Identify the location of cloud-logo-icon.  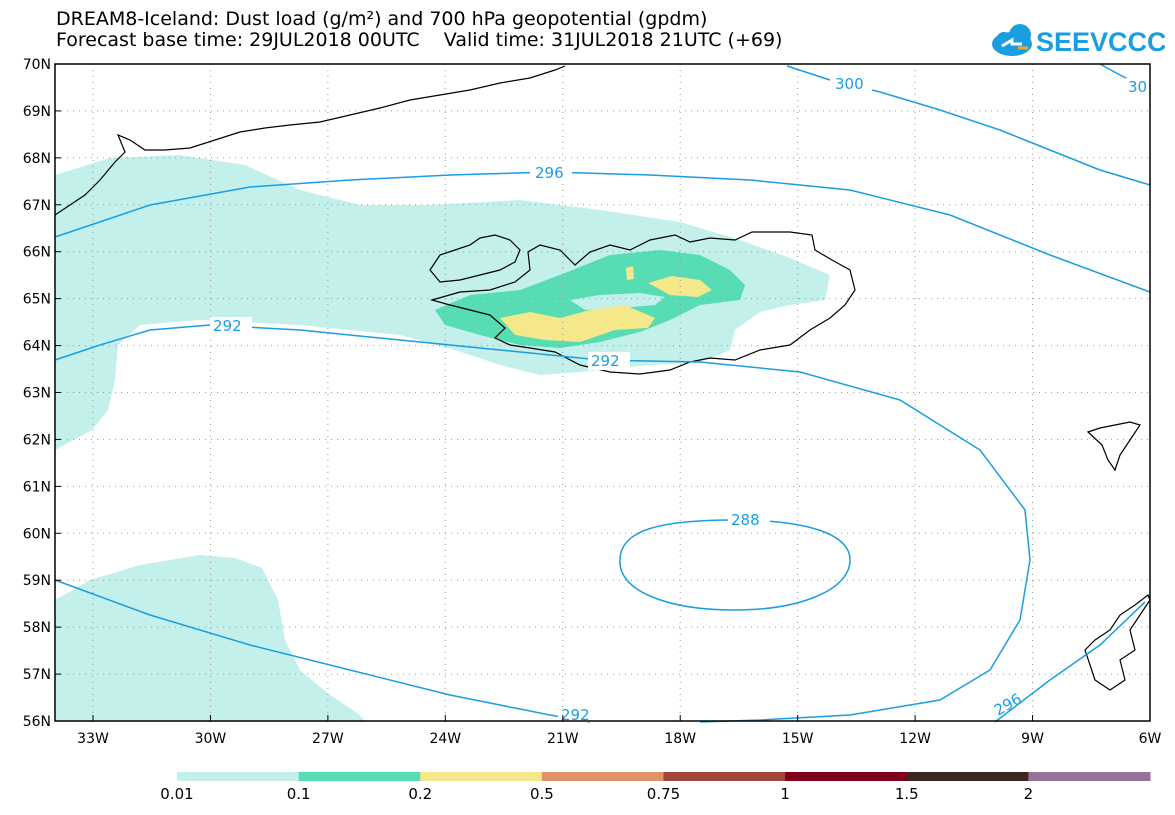
(1012, 40).